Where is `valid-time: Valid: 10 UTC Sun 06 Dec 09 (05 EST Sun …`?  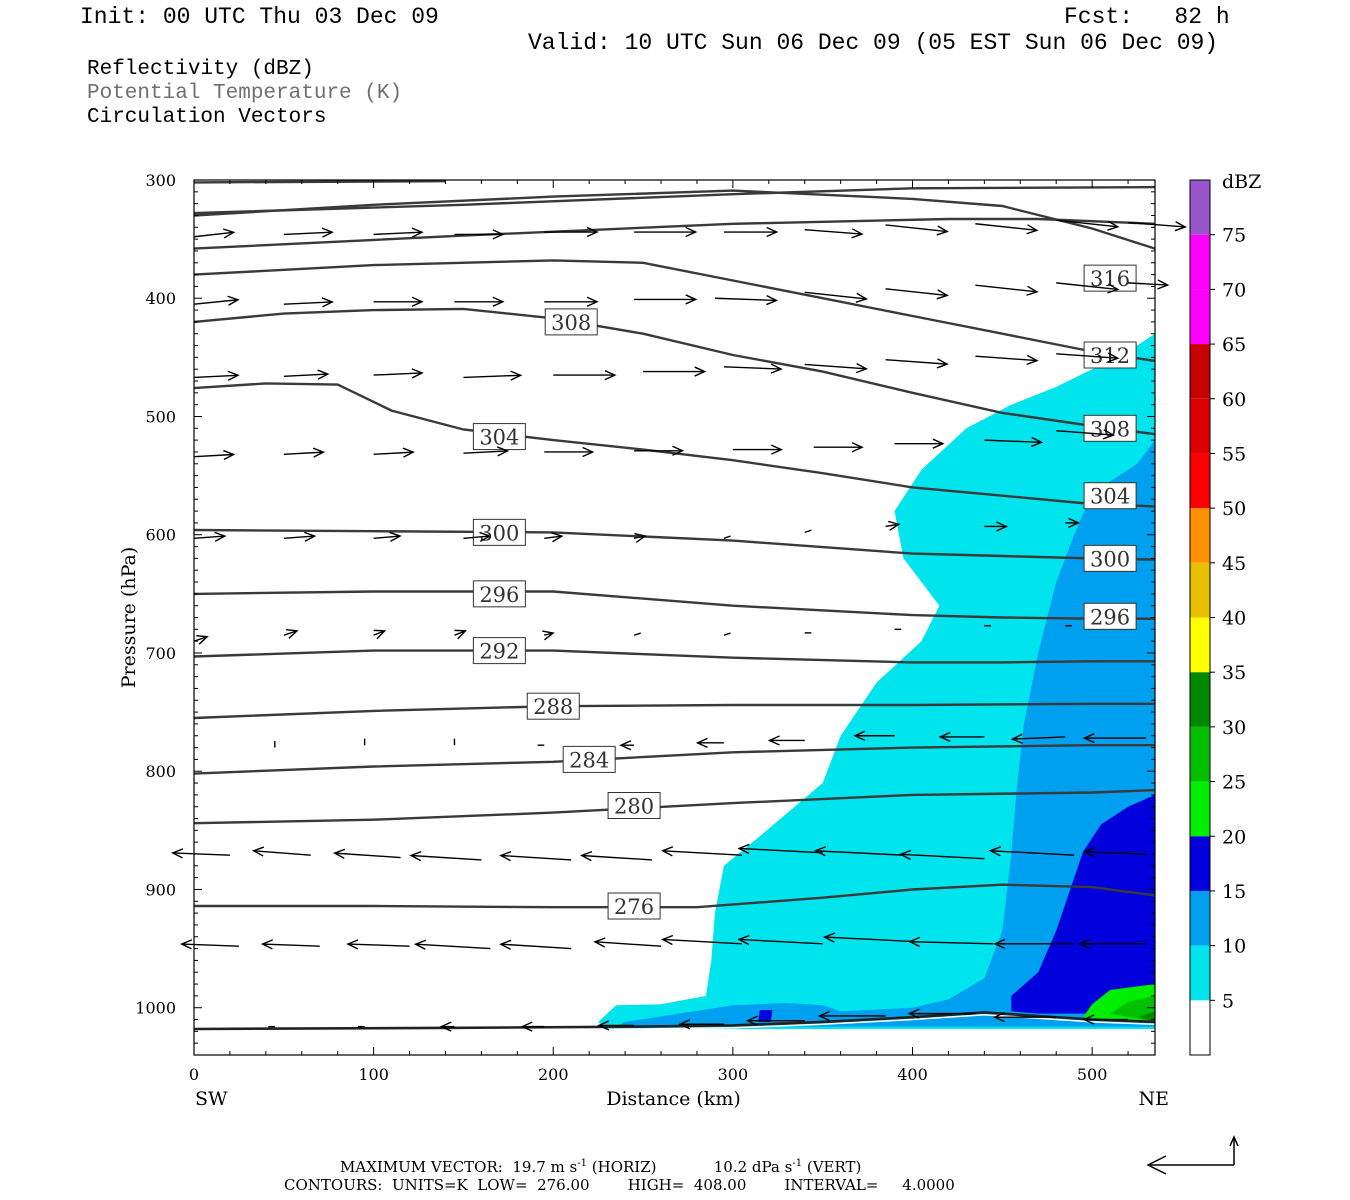 valid-time: Valid: 10 UTC Sun 06 Dec 09 (05 EST Sun … is located at coordinates (873, 43).